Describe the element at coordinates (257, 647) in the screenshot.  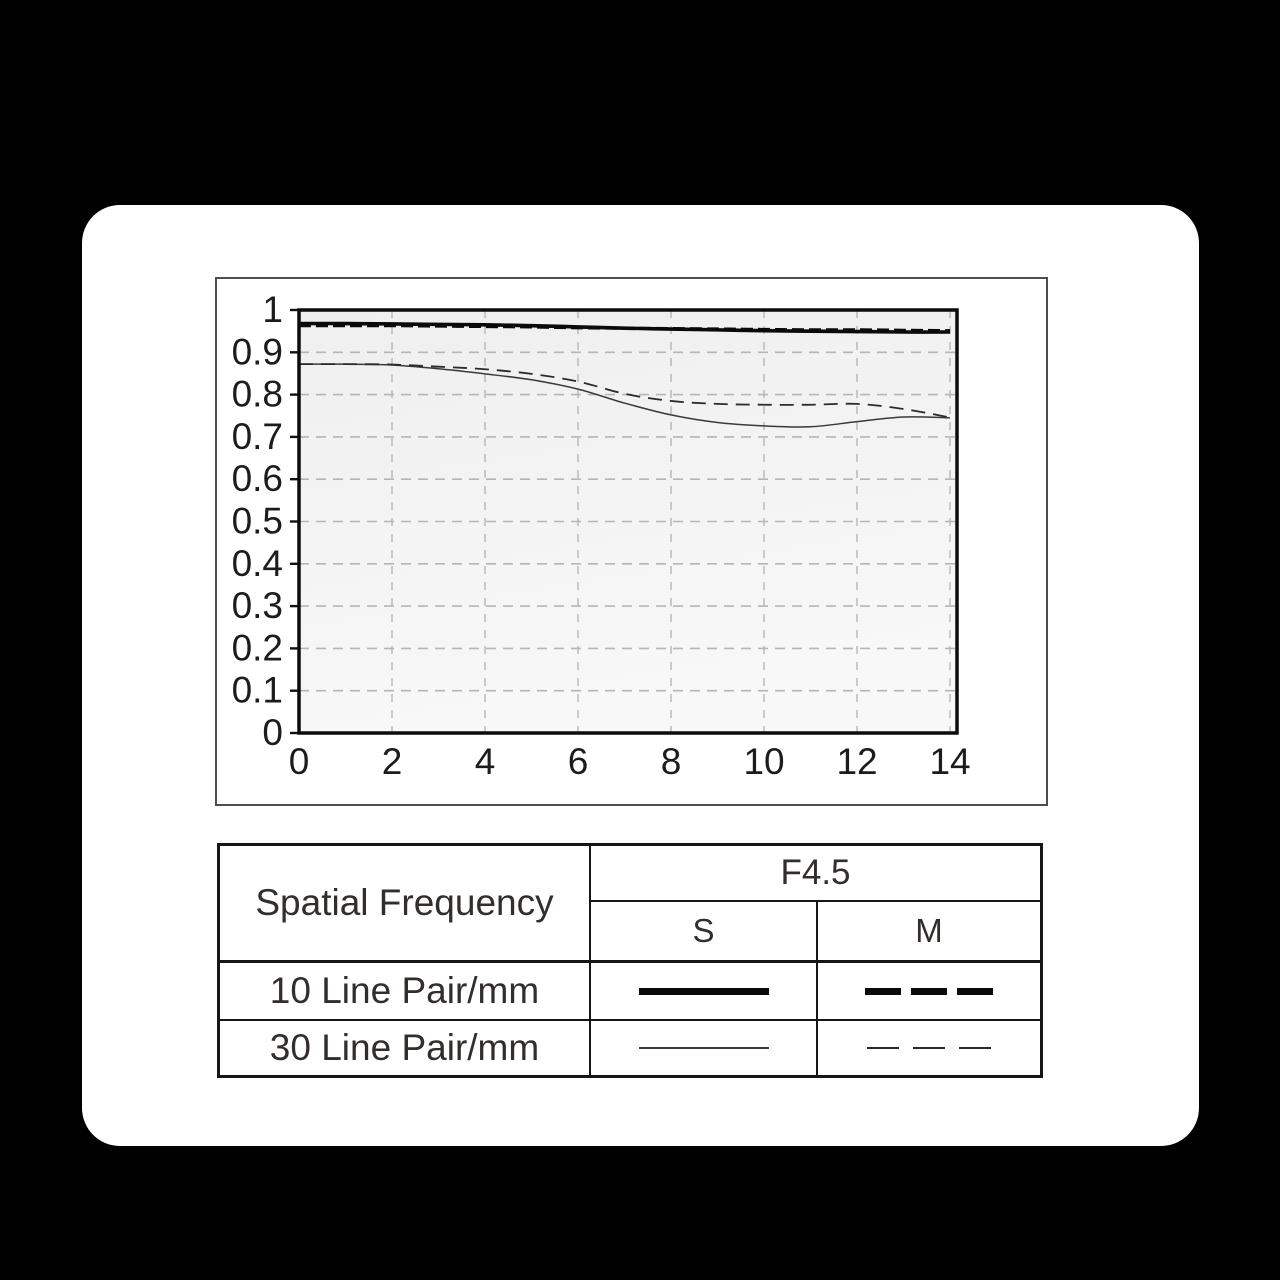
I see `y-tick-label: 0.2` at that location.